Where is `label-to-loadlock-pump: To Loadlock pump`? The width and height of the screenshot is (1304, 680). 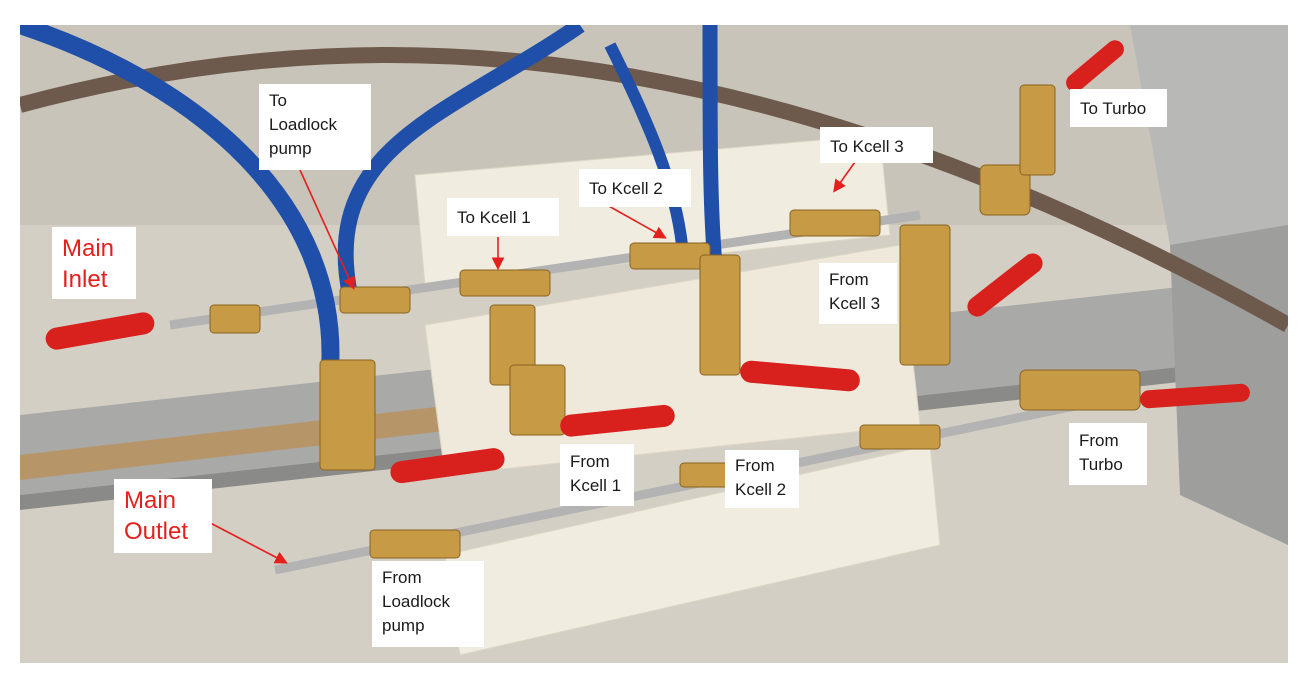
label-to-loadlock-pump: To Loadlock pump is located at coordinates (315, 127).